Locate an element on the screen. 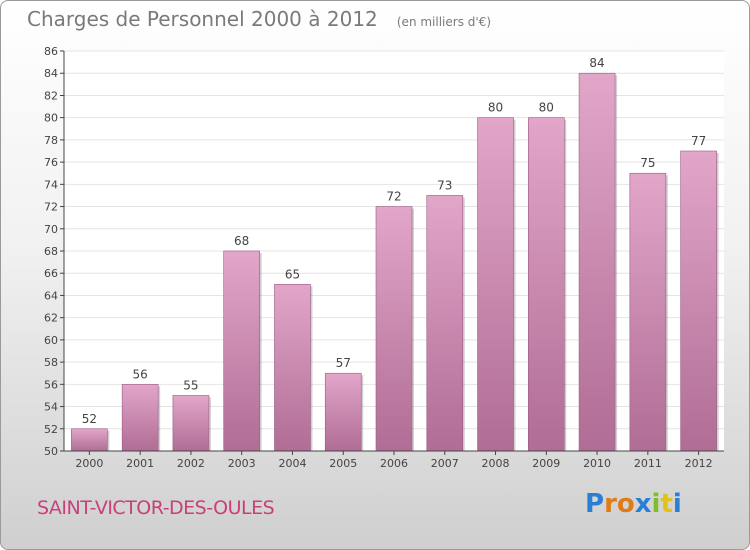 The height and width of the screenshot is (550, 750). value-label: 55 is located at coordinates (190, 385).